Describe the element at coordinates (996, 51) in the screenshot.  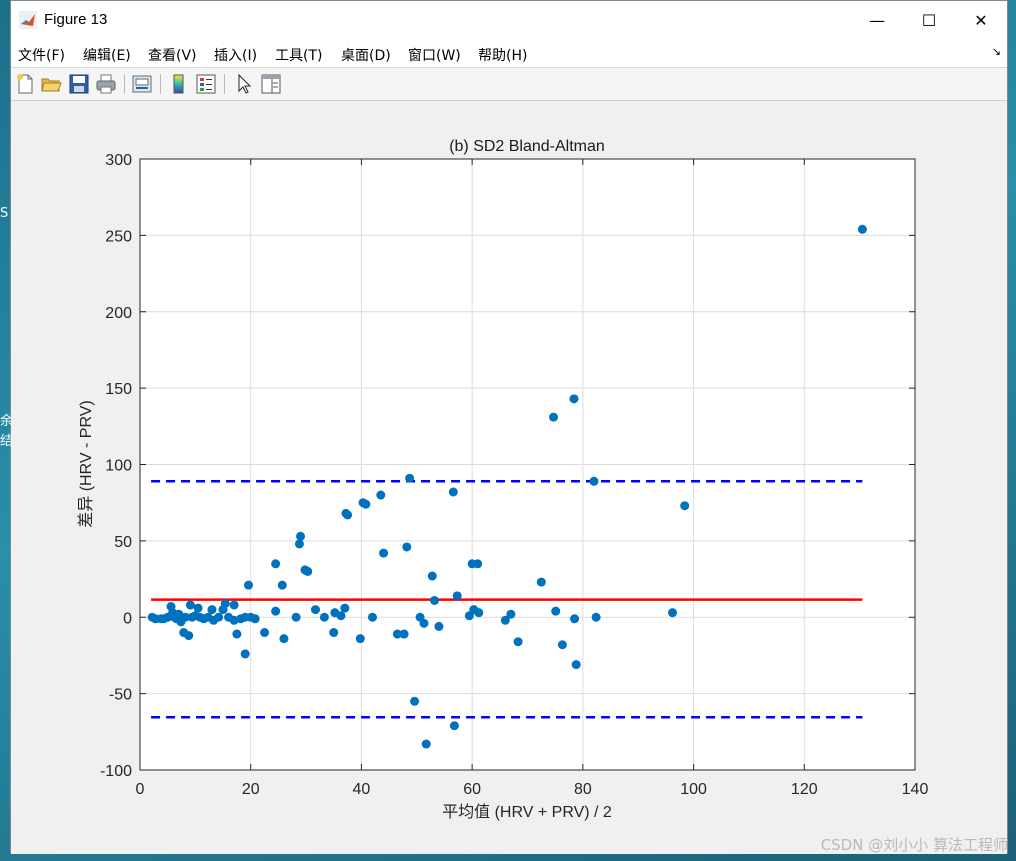
I see `dock-arrow-icon: ↘` at that location.